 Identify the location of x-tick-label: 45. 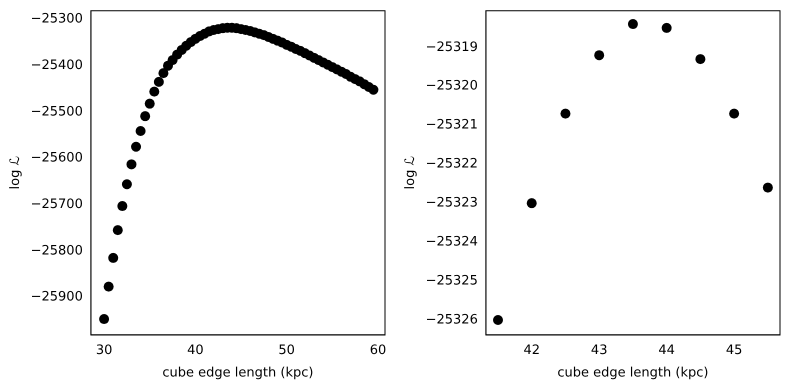
(734, 350).